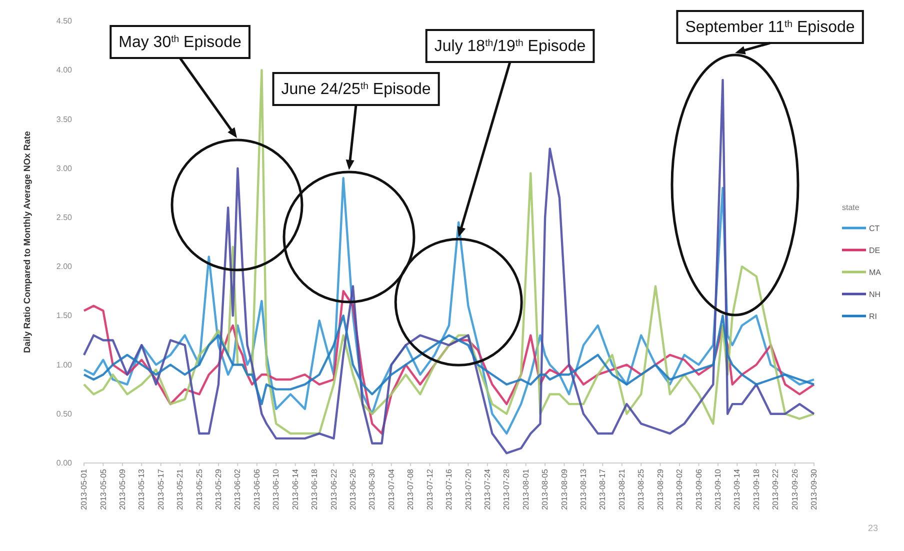 This screenshot has height=551, width=904. What do you see at coordinates (564, 489) in the screenshot?
I see `x-tick-label: 2013-08-09` at bounding box center [564, 489].